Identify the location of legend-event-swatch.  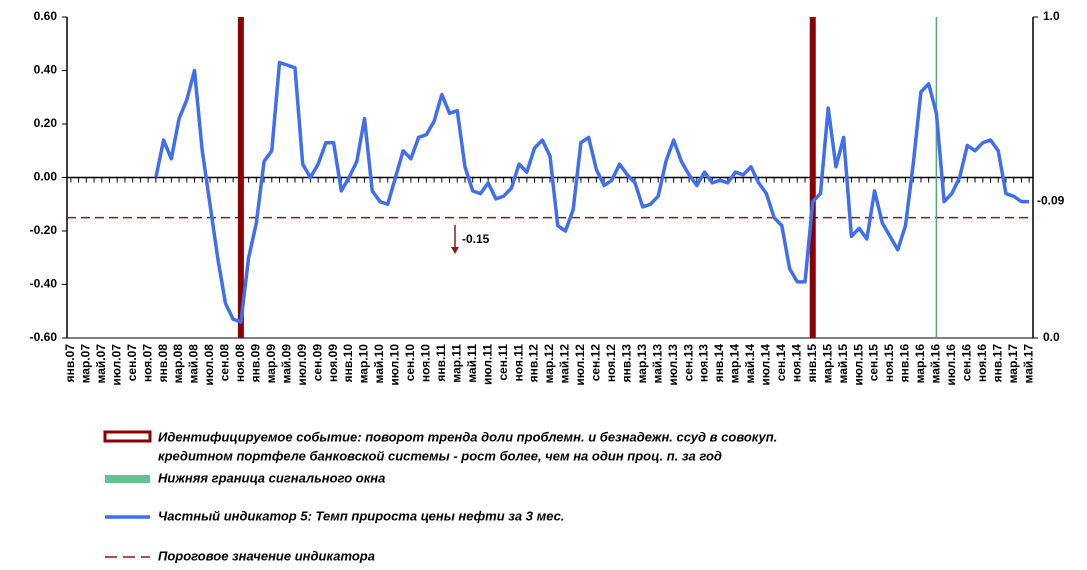
(127, 436).